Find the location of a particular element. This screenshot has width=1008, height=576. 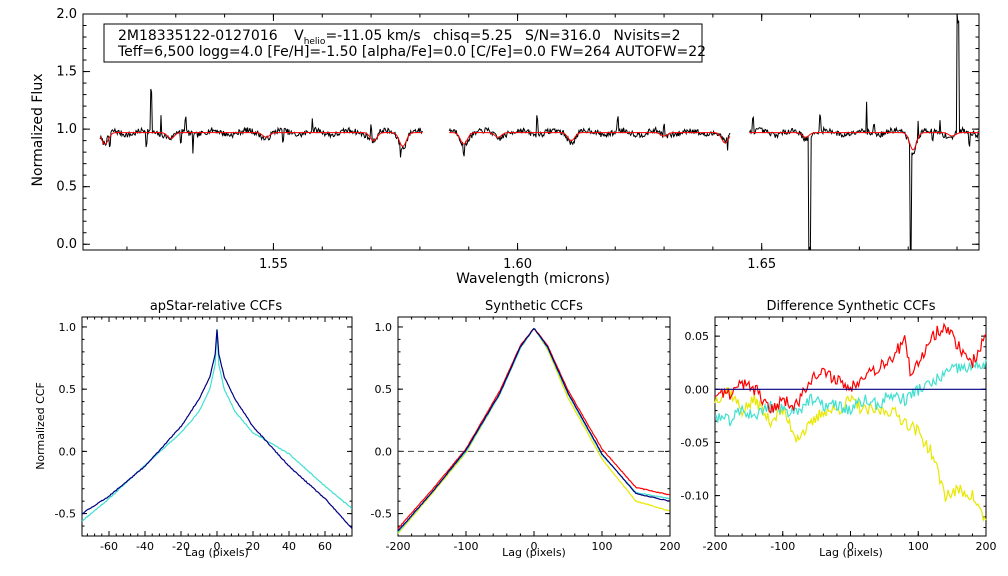

y-tick-label: 0.05 is located at coordinates (697, 336).